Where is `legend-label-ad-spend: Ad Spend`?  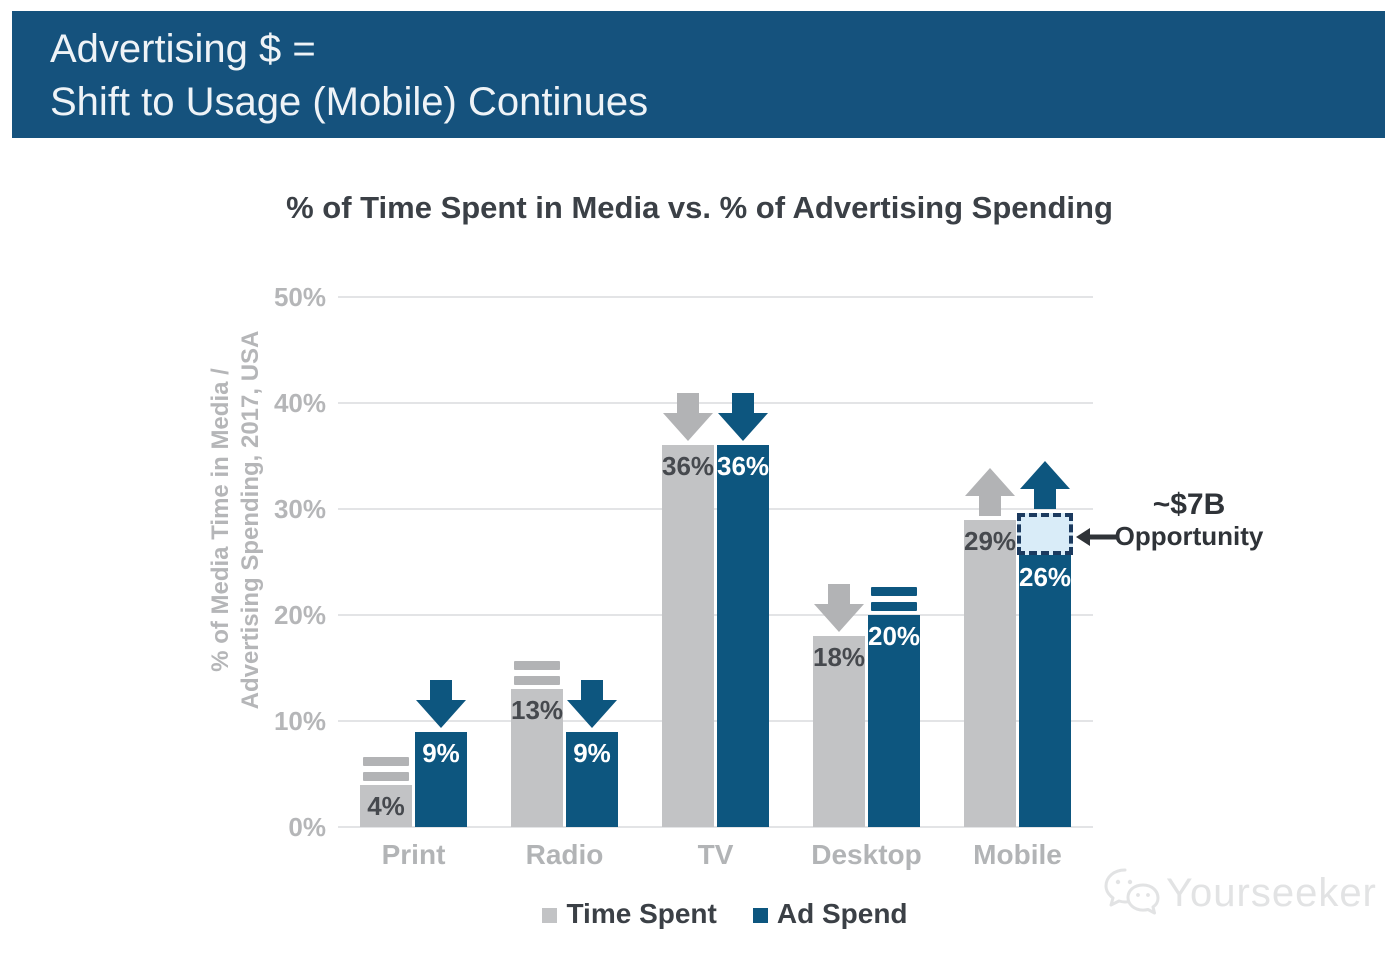
legend-label-ad-spend: Ad Spend is located at coordinates (842, 913).